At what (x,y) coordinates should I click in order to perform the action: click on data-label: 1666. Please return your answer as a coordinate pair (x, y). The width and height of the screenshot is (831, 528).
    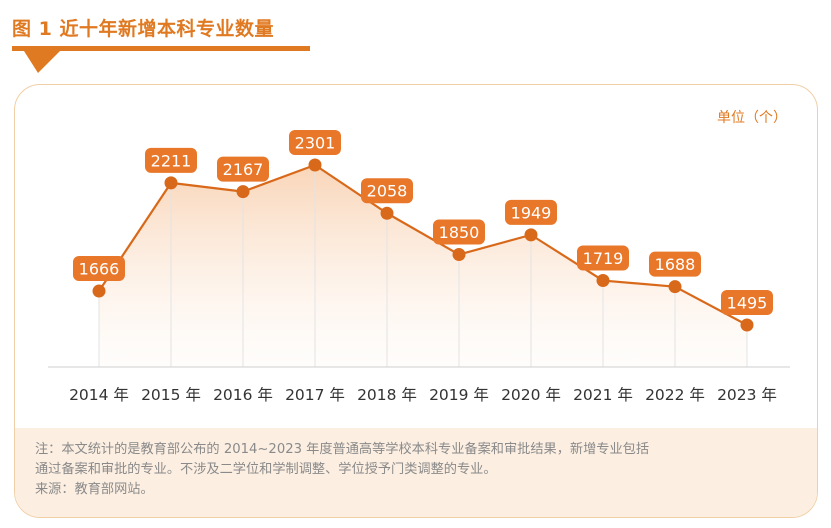
    Looking at the image, I should click on (99, 269).